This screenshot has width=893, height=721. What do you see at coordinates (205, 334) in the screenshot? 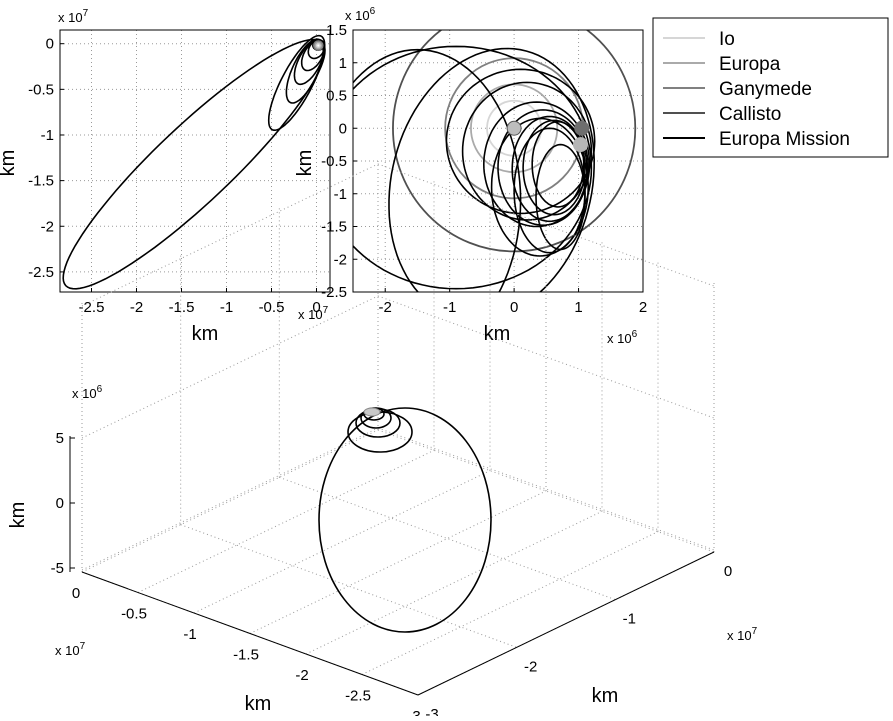
I see `top-left-x-label: km` at bounding box center [205, 334].